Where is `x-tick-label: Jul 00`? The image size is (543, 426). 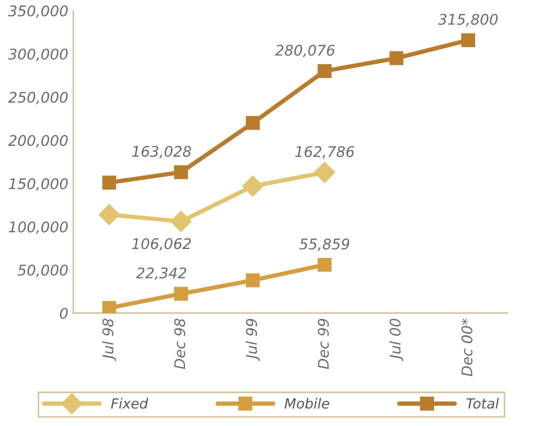
x-tick-label: Jul 00 is located at coordinates (396, 340).